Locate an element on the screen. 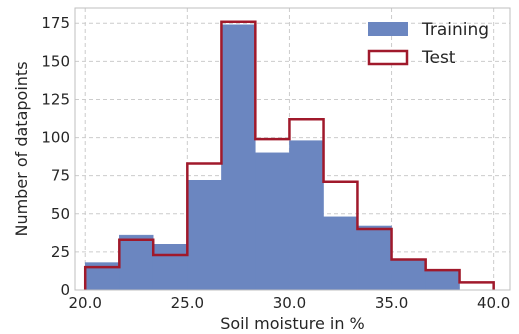  y-tick-label: 125 is located at coordinates (55, 99).